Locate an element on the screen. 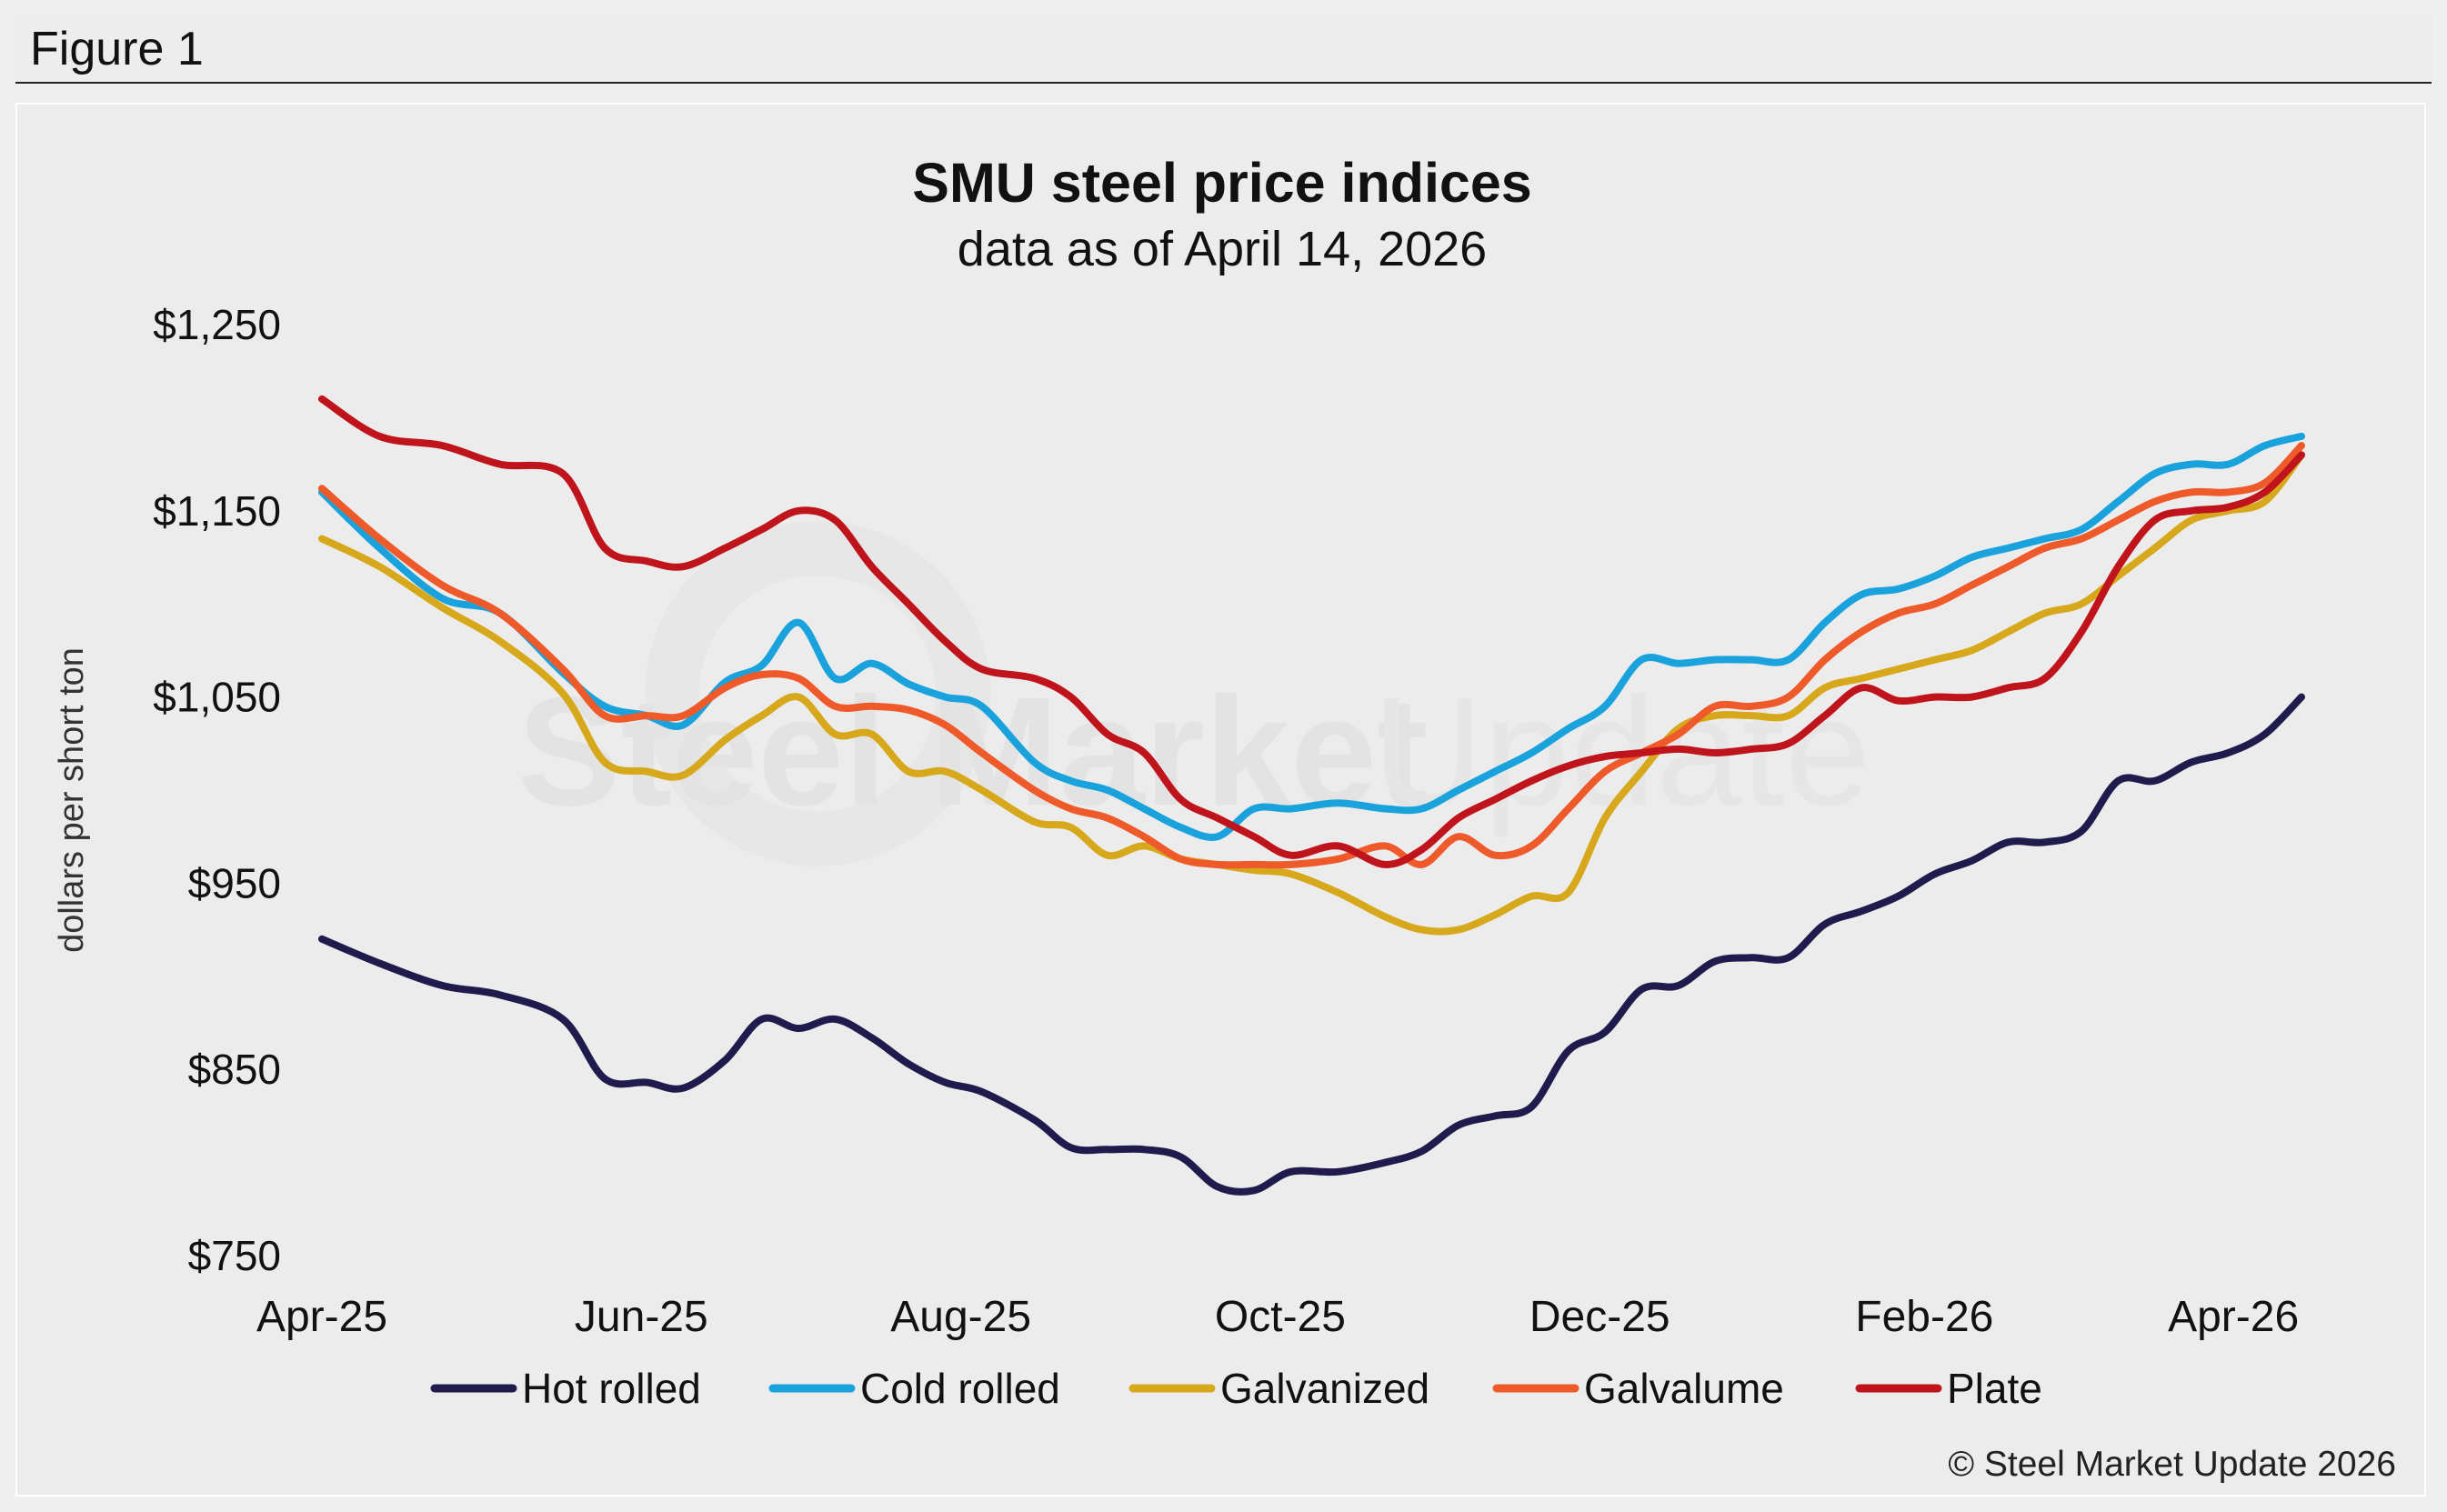 This screenshot has height=1512, width=2447. y-tick-label: $1,050 is located at coordinates (217, 697).